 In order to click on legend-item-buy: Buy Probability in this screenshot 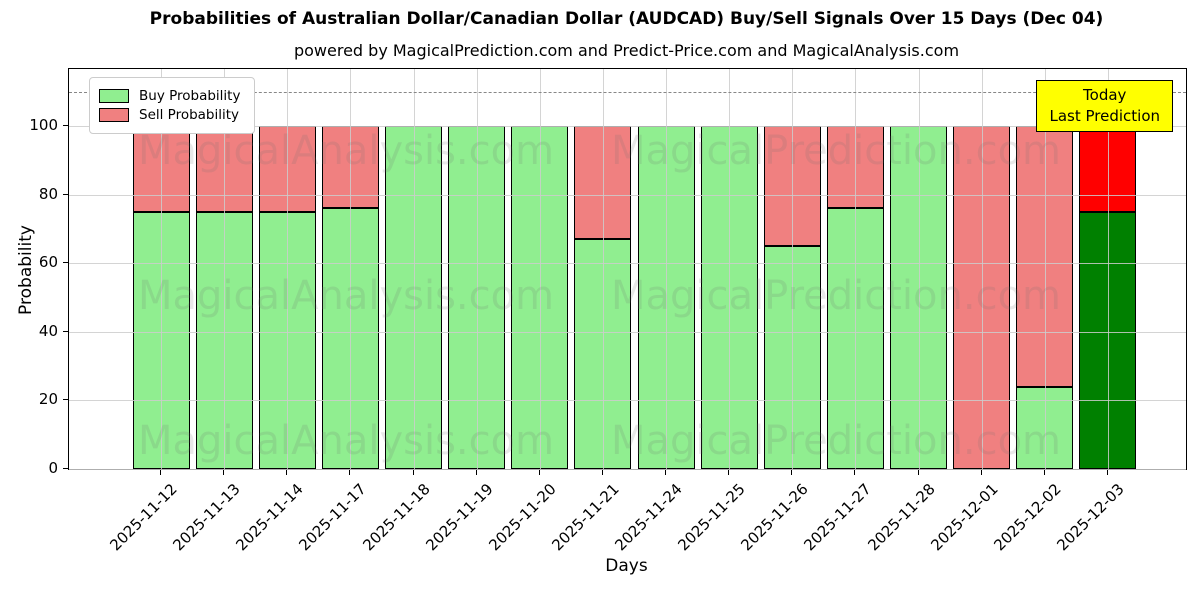, I will do `click(169, 96)`.